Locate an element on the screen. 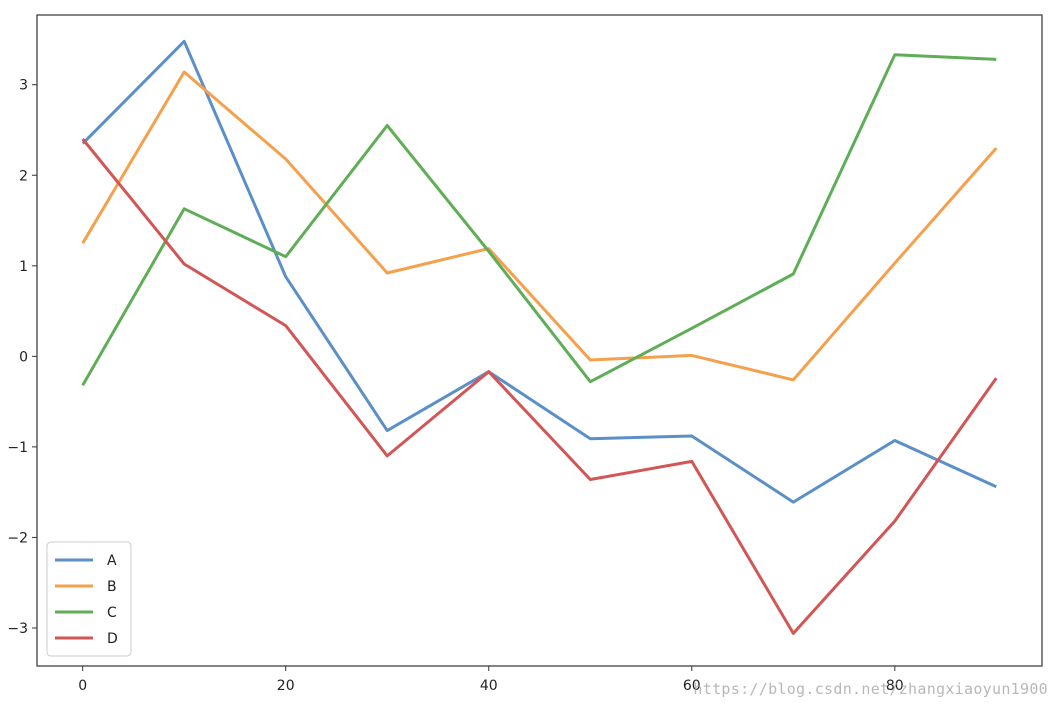  y-tick-label: 0 is located at coordinates (23, 357).